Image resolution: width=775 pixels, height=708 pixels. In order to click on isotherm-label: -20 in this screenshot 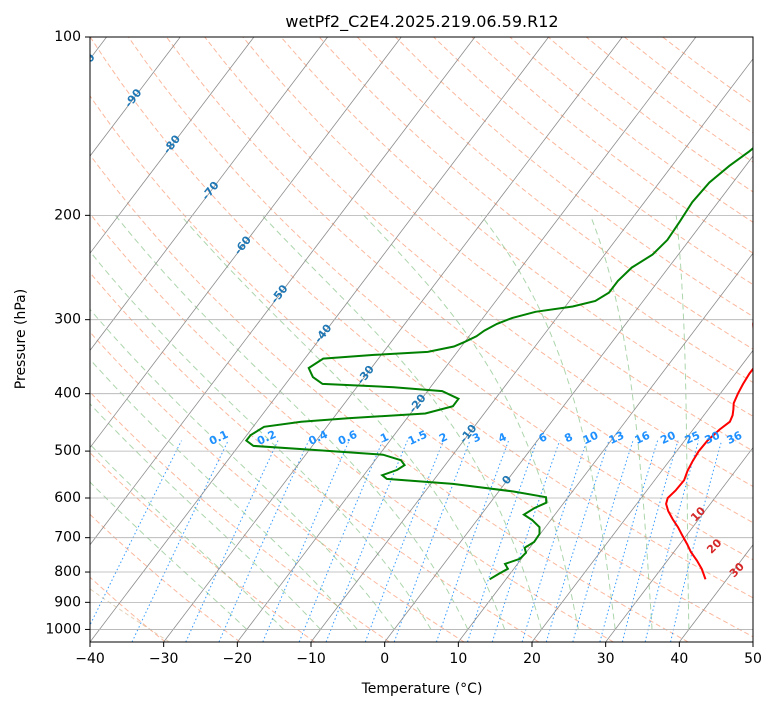, I will do `click(417, 403)`.